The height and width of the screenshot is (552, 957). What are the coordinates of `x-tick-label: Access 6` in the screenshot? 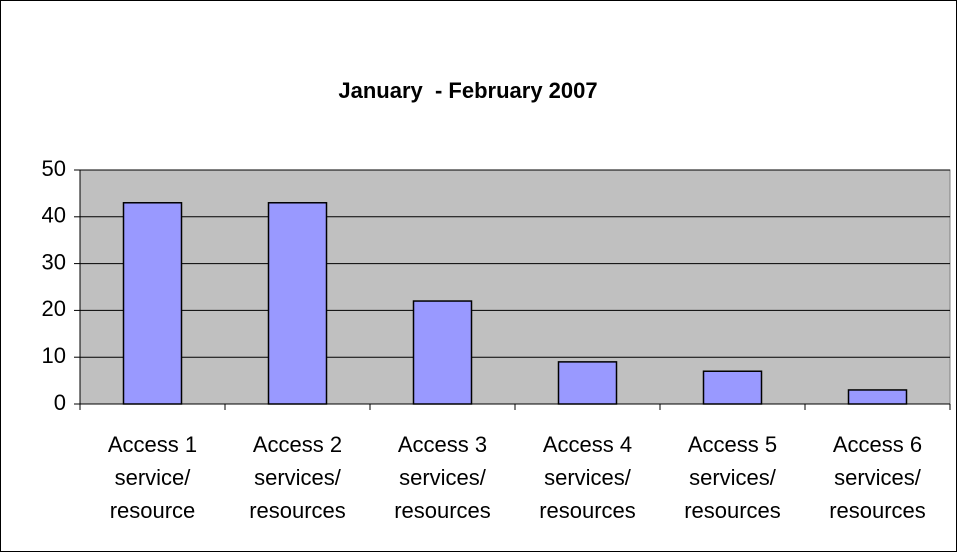 It's located at (877, 444).